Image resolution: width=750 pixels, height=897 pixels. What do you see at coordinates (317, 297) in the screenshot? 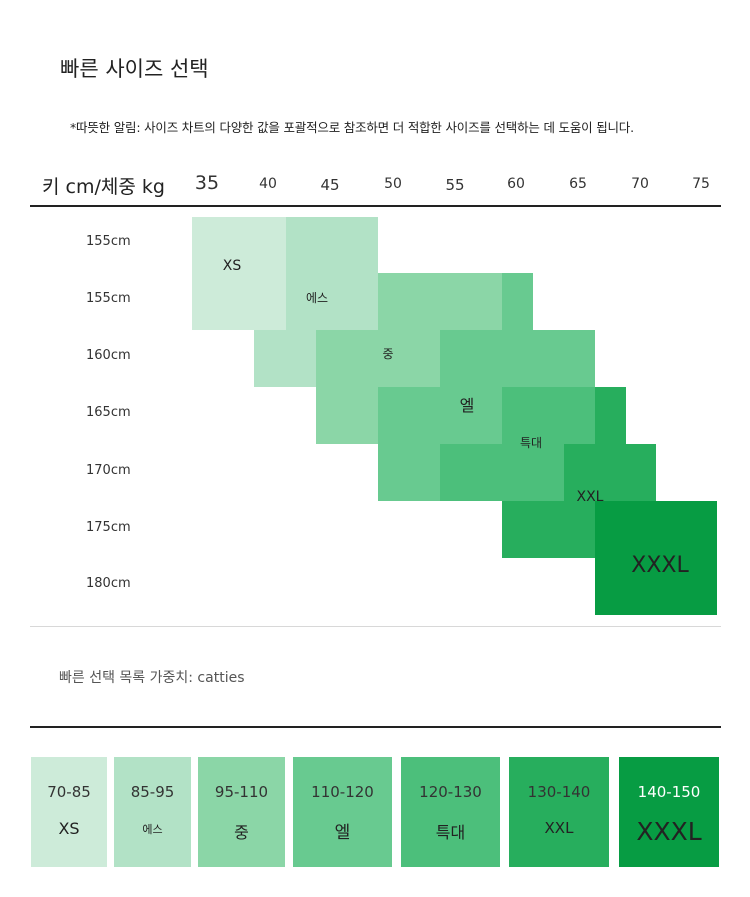
I see `size-label: 에스` at bounding box center [317, 297].